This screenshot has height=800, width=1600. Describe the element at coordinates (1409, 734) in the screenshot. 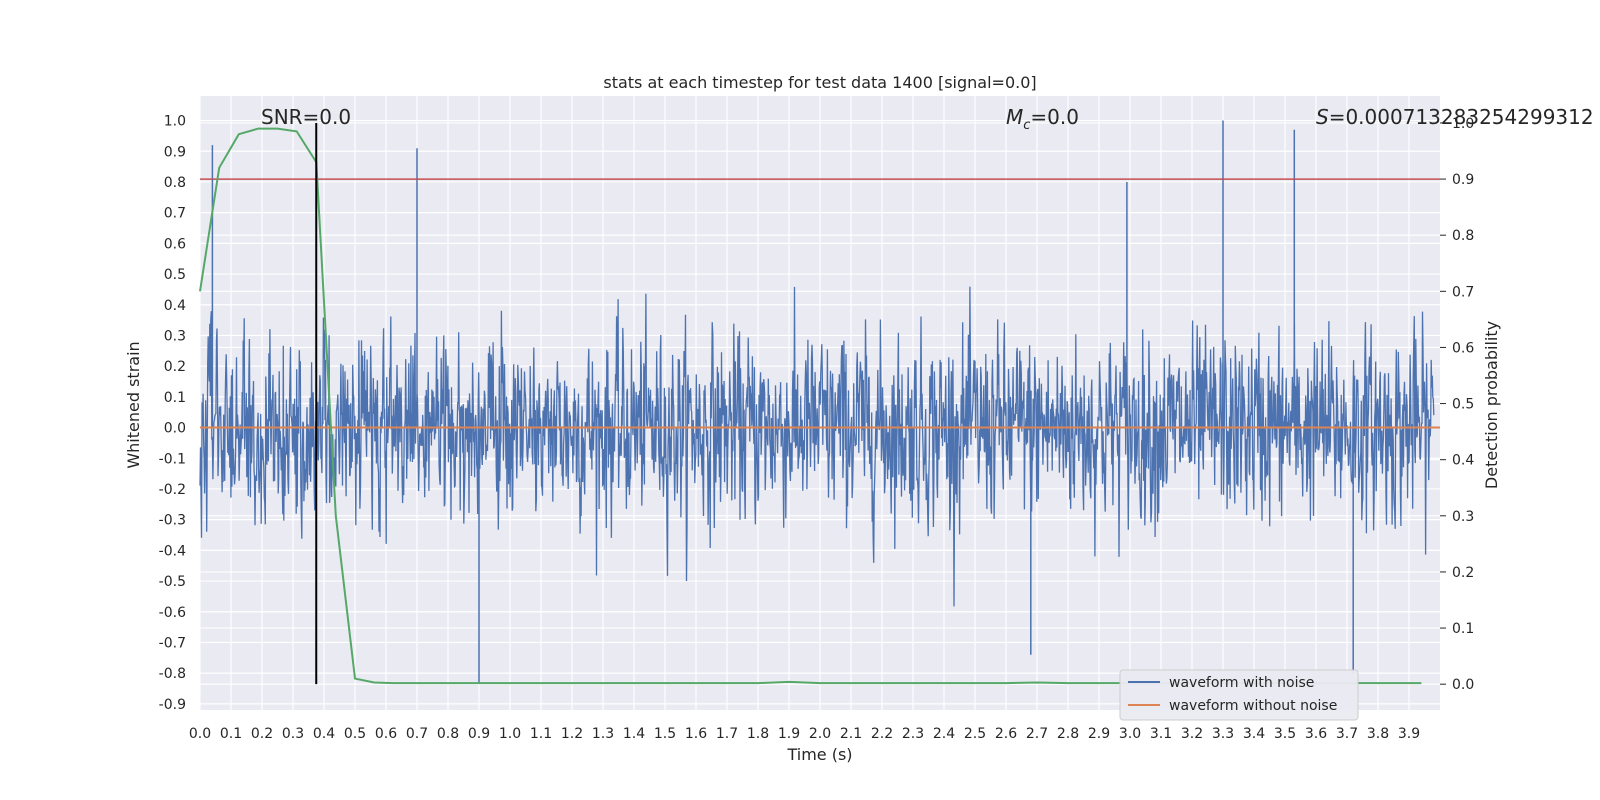

I see `x-tick-label: 3.9` at that location.